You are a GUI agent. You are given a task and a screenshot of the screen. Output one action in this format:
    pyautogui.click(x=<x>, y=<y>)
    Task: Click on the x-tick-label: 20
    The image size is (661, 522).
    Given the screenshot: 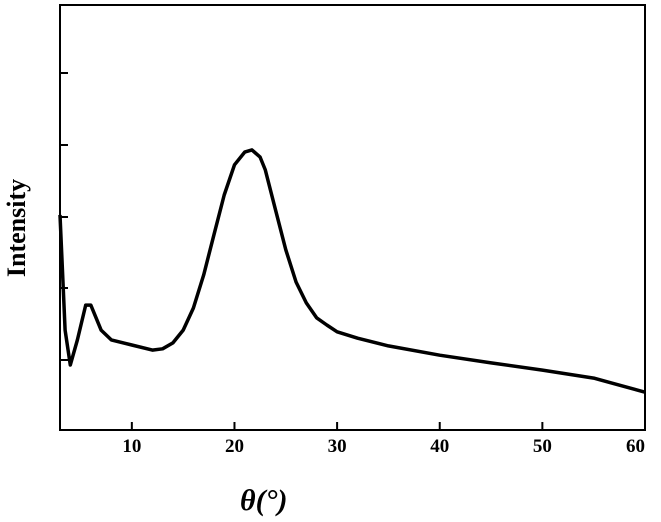 What is the action you would take?
    pyautogui.click(x=234, y=446)
    